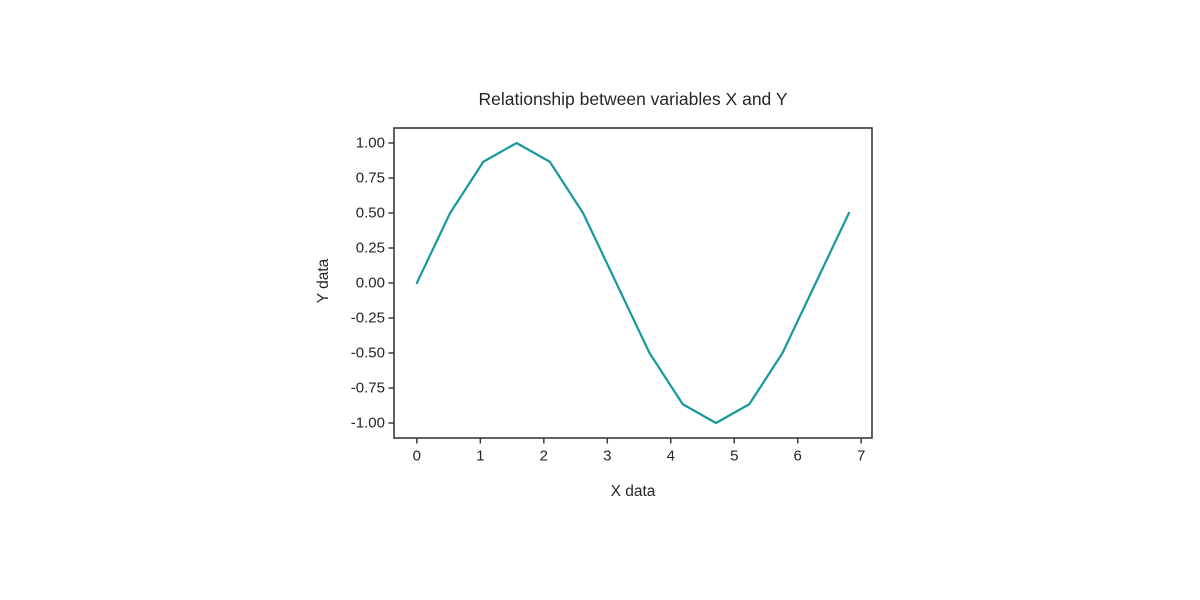 The height and width of the screenshot is (600, 1200). Describe the element at coordinates (734, 456) in the screenshot. I see `x-tick-label: 5` at that location.